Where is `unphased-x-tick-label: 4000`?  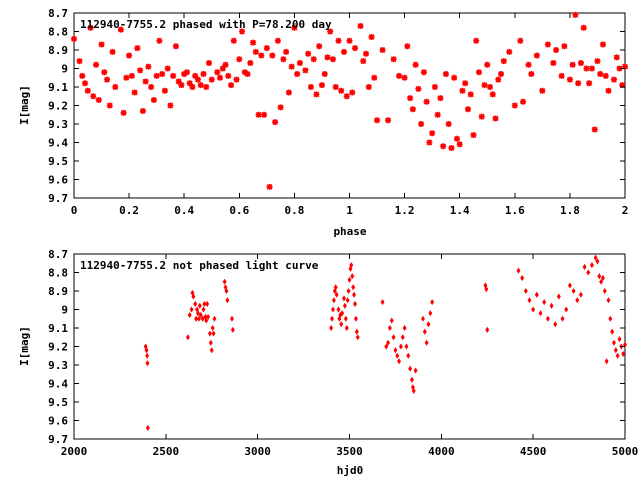 unphased-x-tick-label: 4000 is located at coordinates (441, 451).